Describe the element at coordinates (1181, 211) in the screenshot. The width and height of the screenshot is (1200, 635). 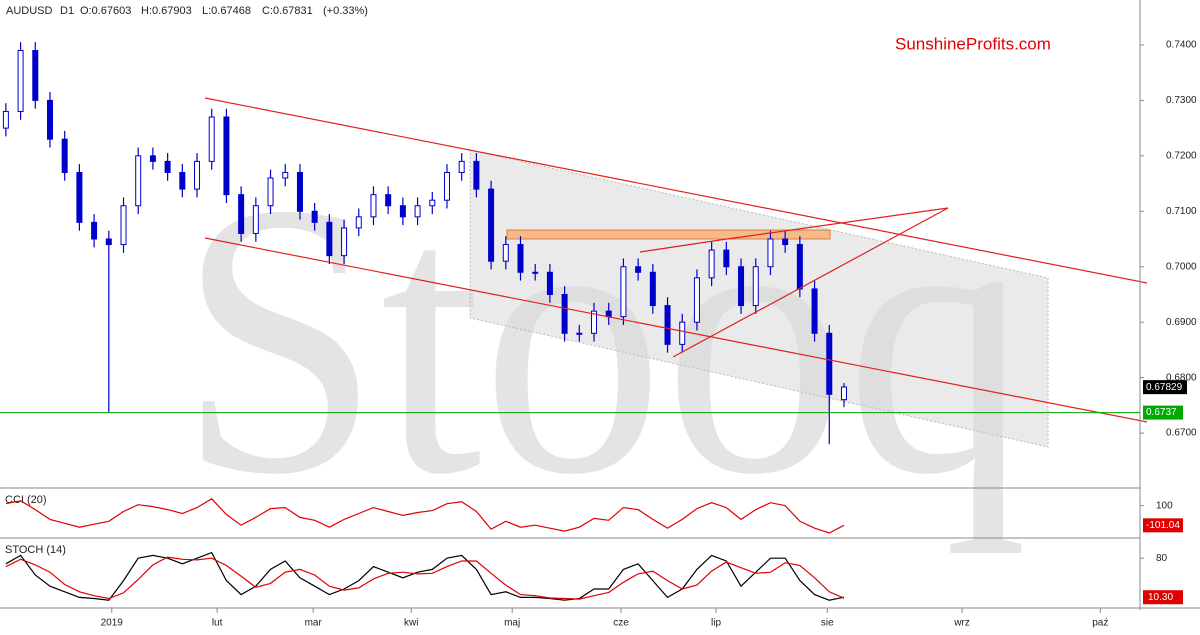
I see `y-tick-label: 0.7100` at that location.